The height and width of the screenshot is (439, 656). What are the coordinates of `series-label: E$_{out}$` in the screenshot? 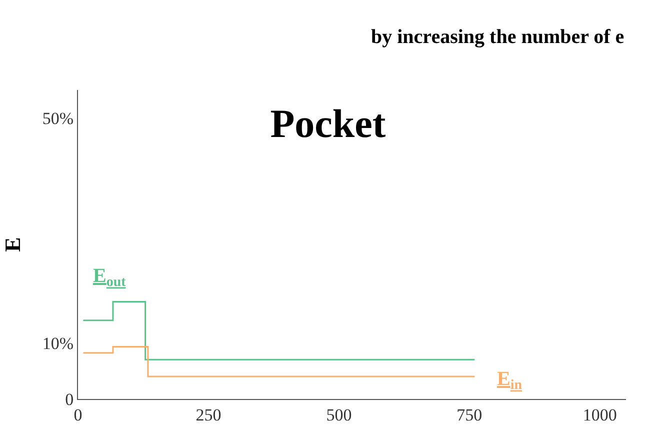 It's located at (109, 277).